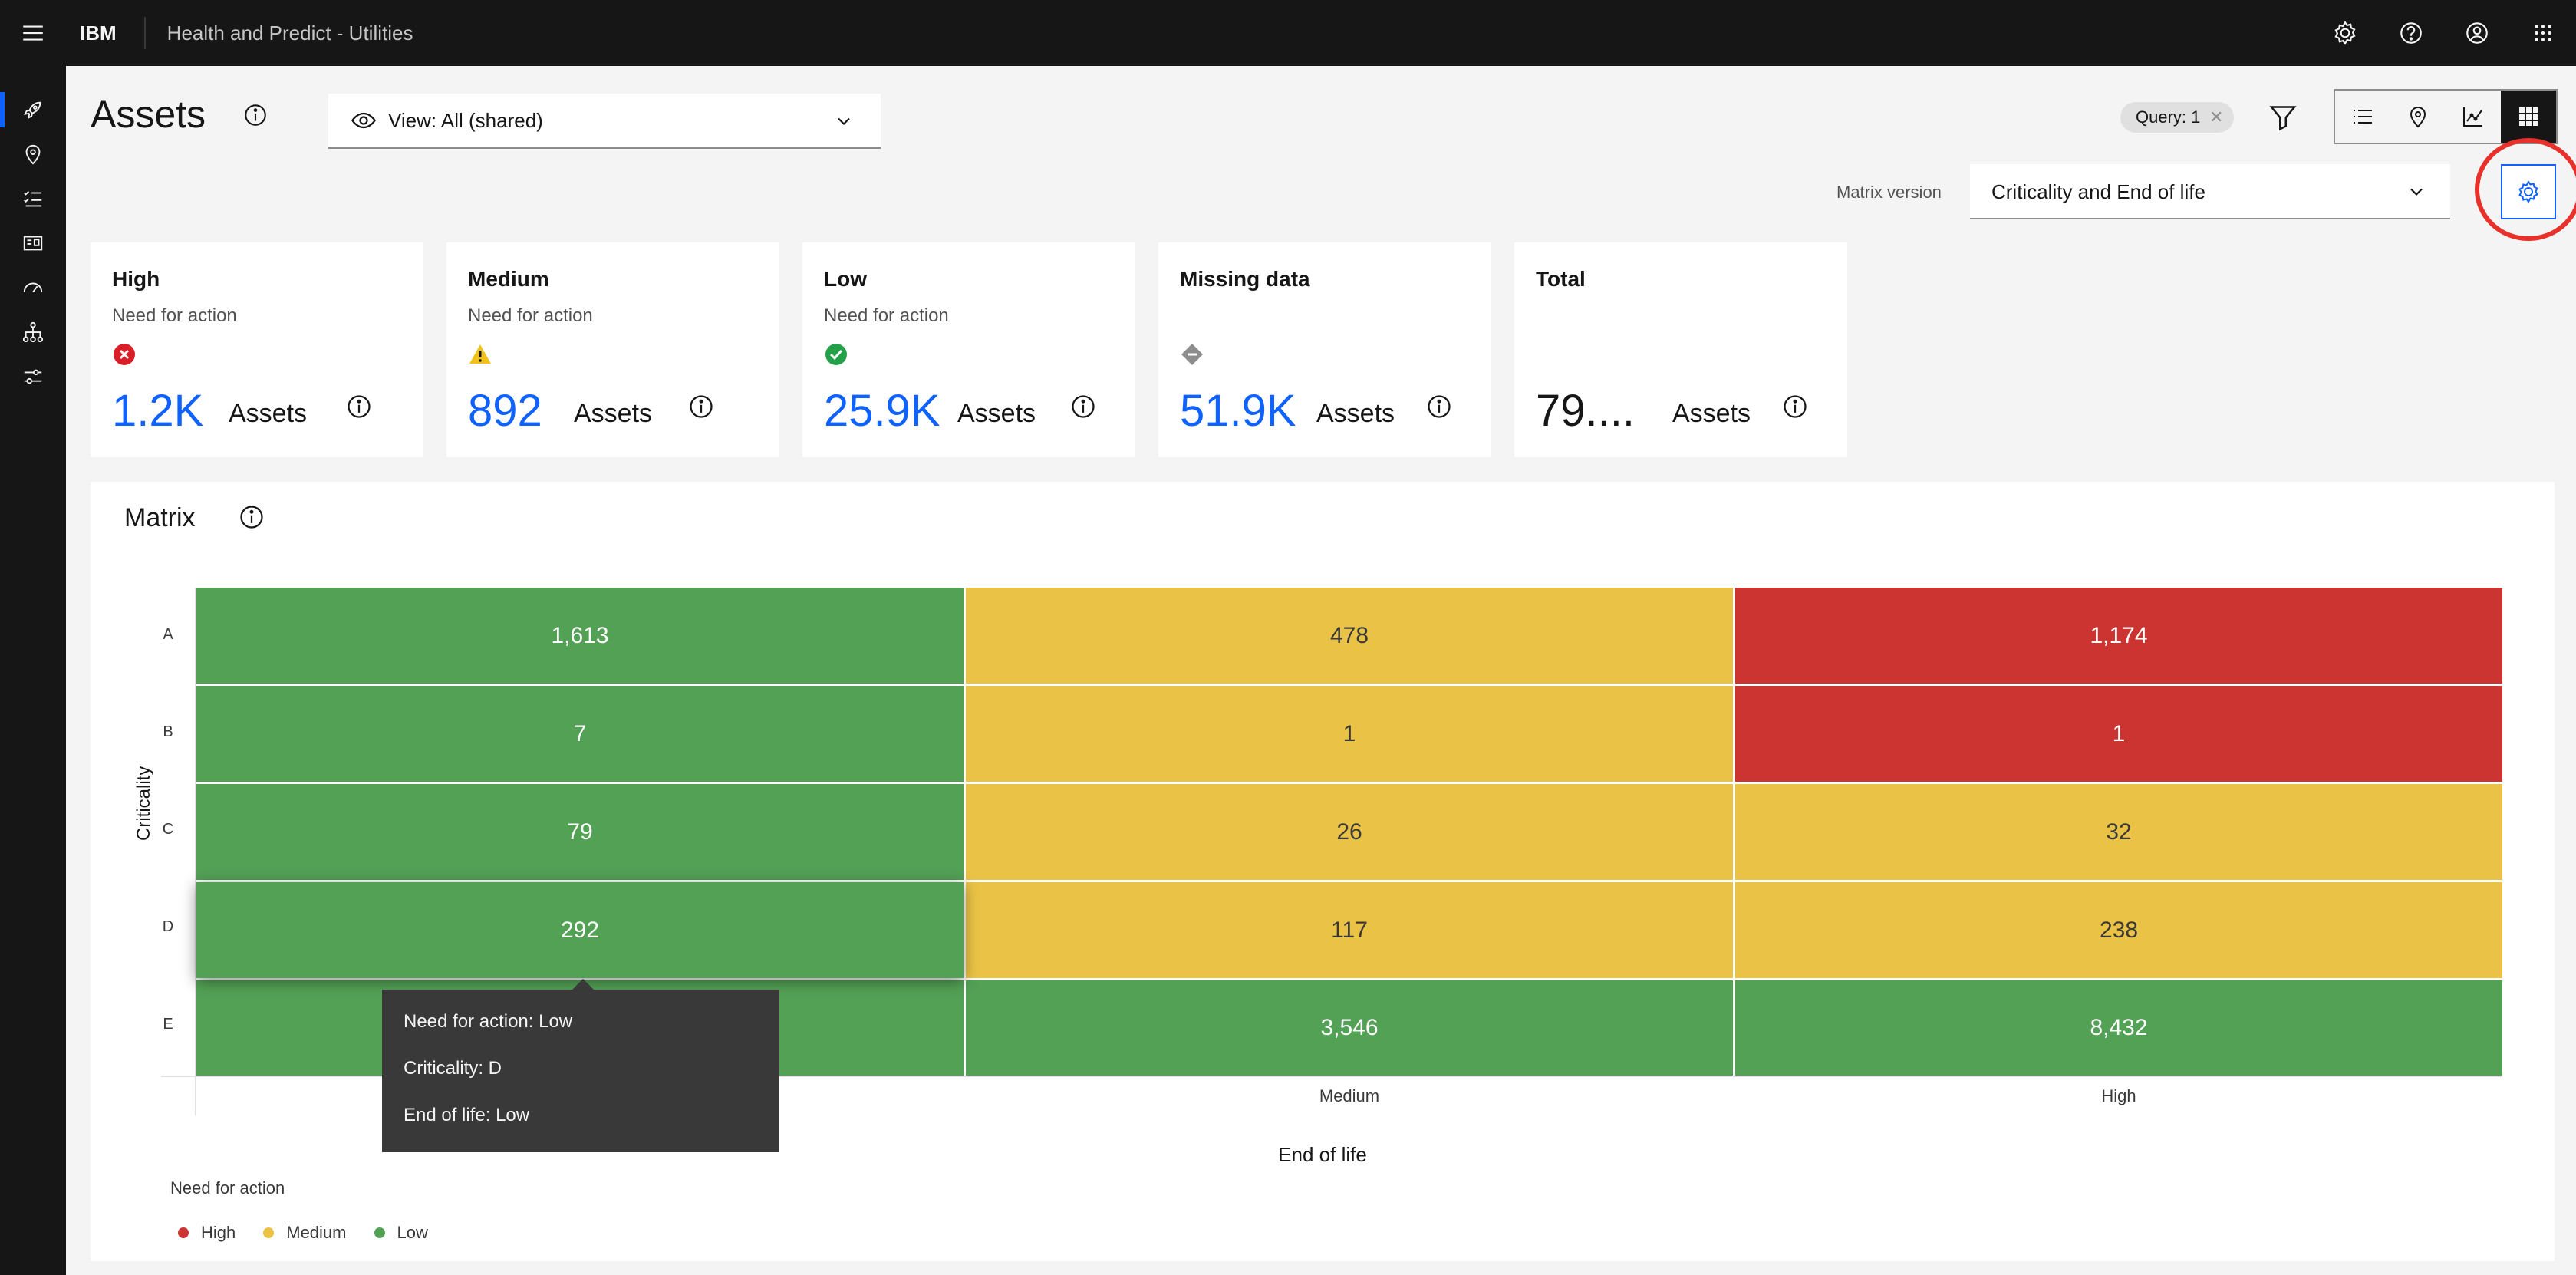 This screenshot has width=2576, height=1275. Describe the element at coordinates (2528, 191) in the screenshot. I see `matrix-settings-button` at that location.